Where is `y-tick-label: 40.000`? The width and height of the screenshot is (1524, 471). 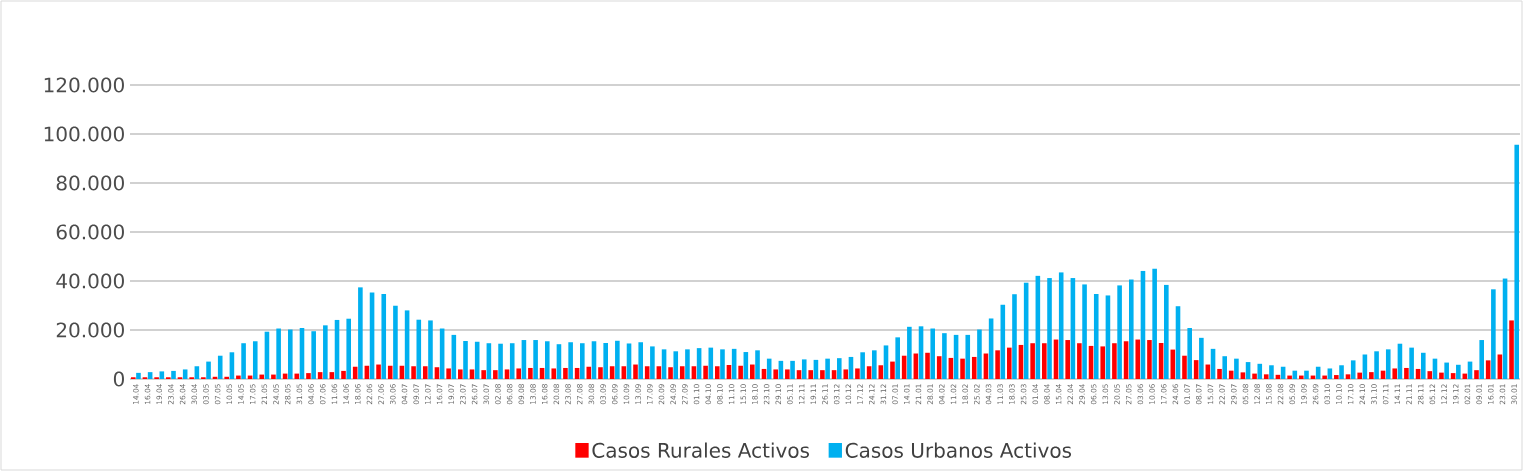 y-tick-label: 40.000 is located at coordinates (90, 281).